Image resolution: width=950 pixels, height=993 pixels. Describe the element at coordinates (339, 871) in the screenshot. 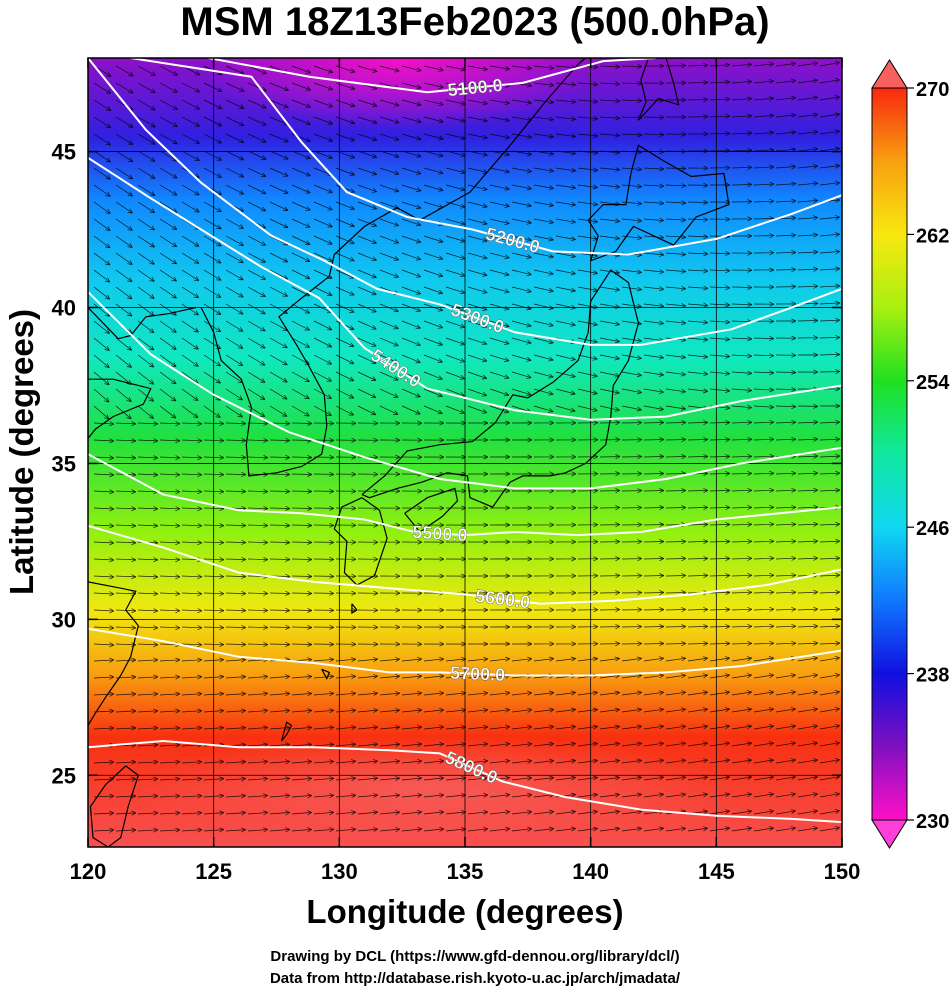

I see `x-tick-label: 130` at that location.